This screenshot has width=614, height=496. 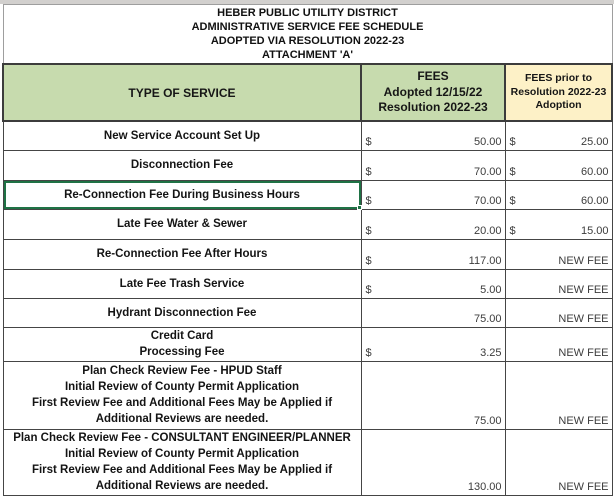 I want to click on service-cell-selected: Re-Connection Fee During Business Hours, so click(x=182, y=194).